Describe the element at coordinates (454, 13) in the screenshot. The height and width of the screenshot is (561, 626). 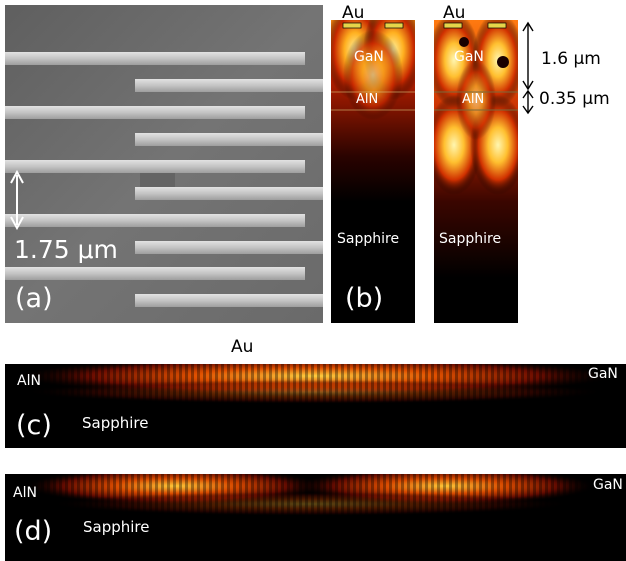
I see `au-label-right: Au` at that location.